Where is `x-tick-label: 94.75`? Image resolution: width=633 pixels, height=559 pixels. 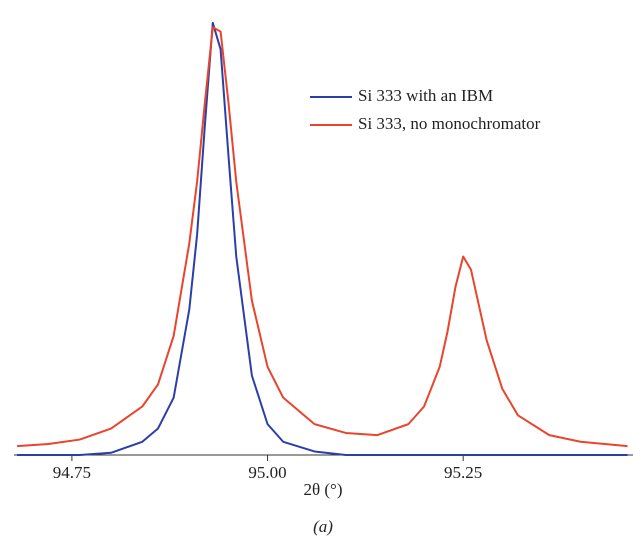
x-tick-label: 94.75 is located at coordinates (72, 472).